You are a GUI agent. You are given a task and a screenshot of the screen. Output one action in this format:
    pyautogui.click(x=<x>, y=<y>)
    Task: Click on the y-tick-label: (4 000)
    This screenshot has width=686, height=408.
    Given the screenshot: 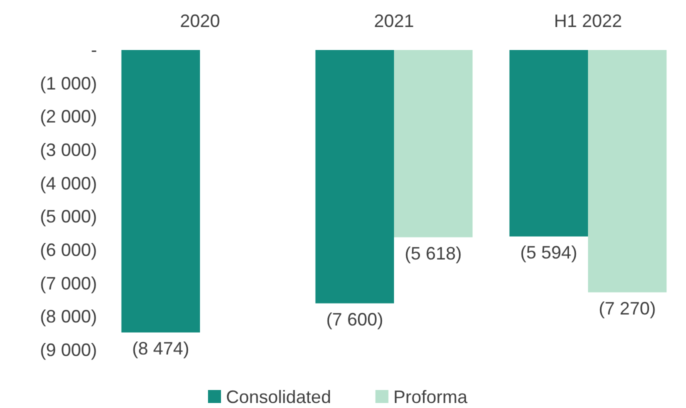 What is the action you would take?
    pyautogui.click(x=68, y=183)
    